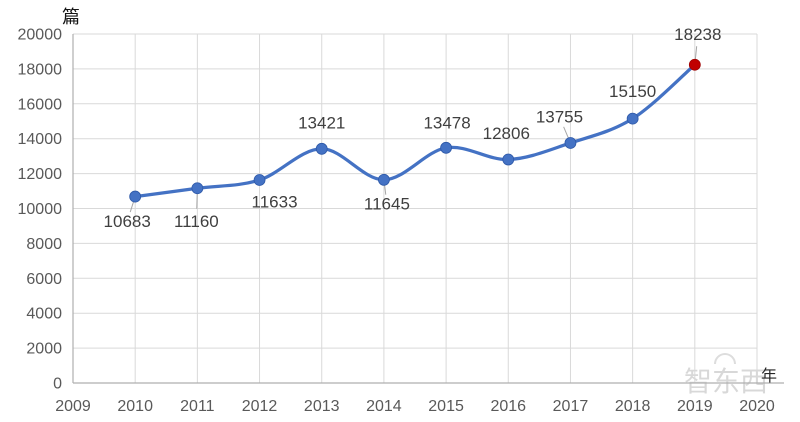 The image size is (800, 422). I want to click on y-axis-unit-label: 篇, so click(71, 17).